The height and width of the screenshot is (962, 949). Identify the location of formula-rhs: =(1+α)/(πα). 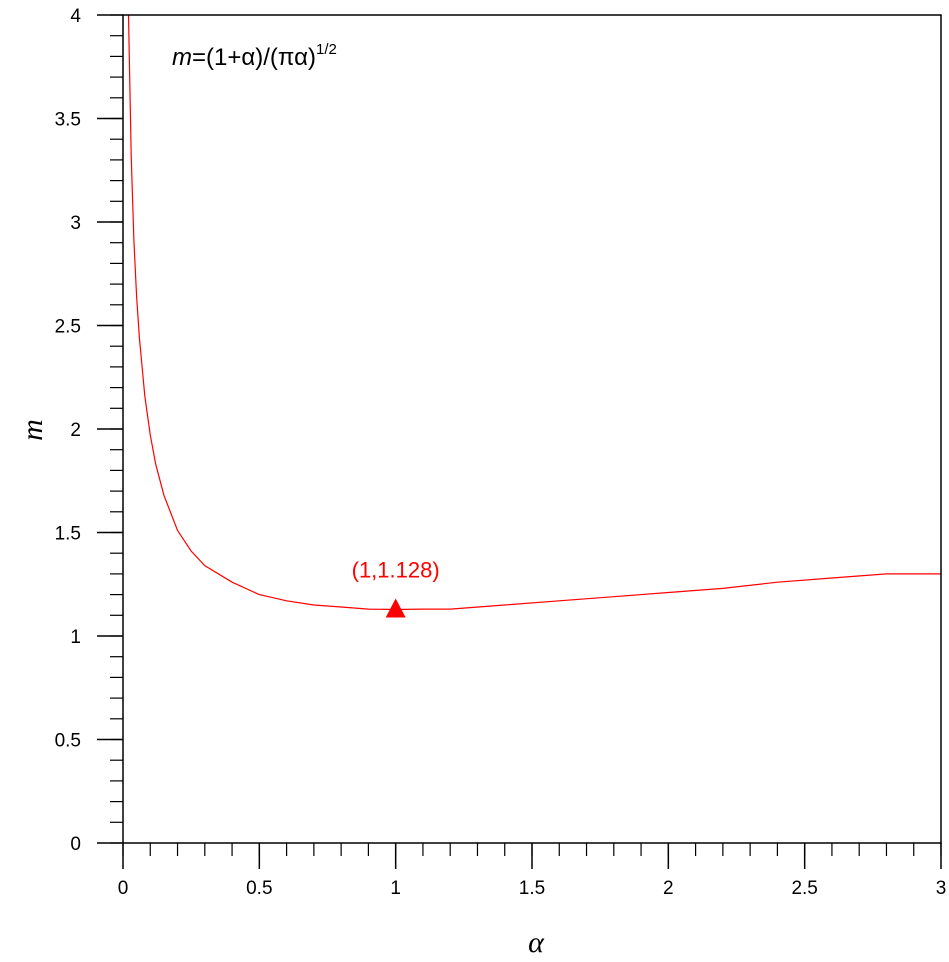
(254, 57).